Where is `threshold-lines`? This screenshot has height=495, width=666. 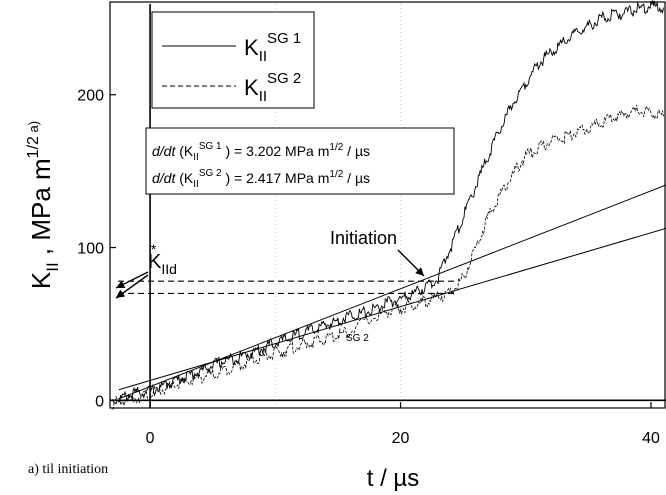 threshold-lines is located at coordinates (287, 287).